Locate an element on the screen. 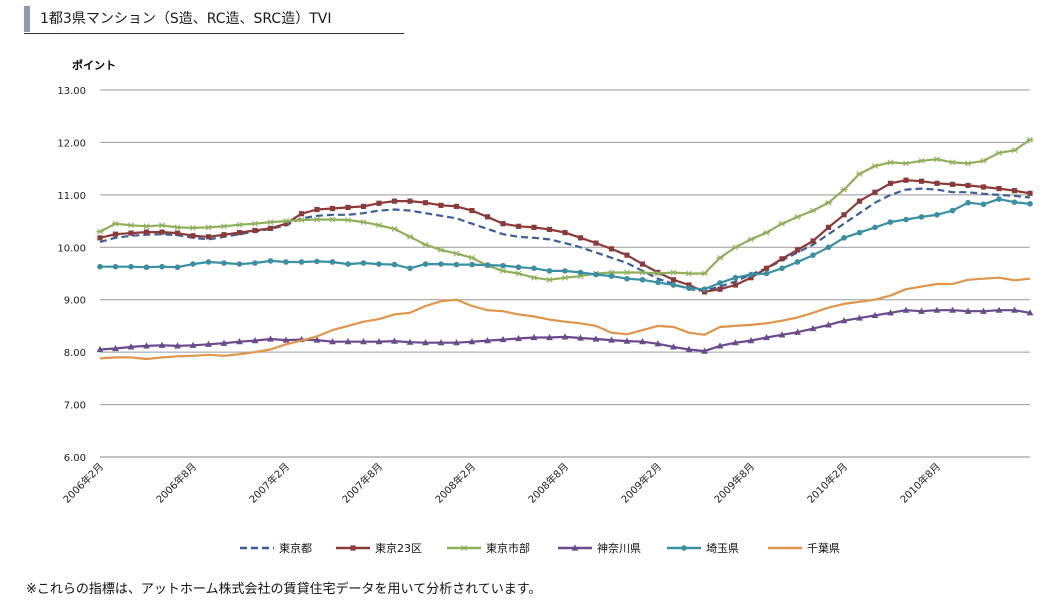  x-tick-label: 2009年8月 is located at coordinates (734, 483).